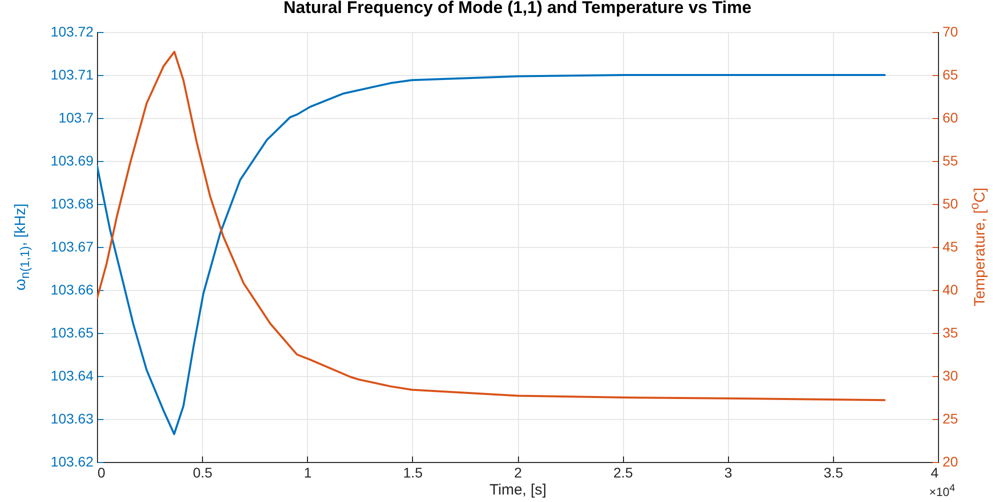  Describe the element at coordinates (72, 462) in the screenshot. I see `y-tick-label: 103.62` at that location.